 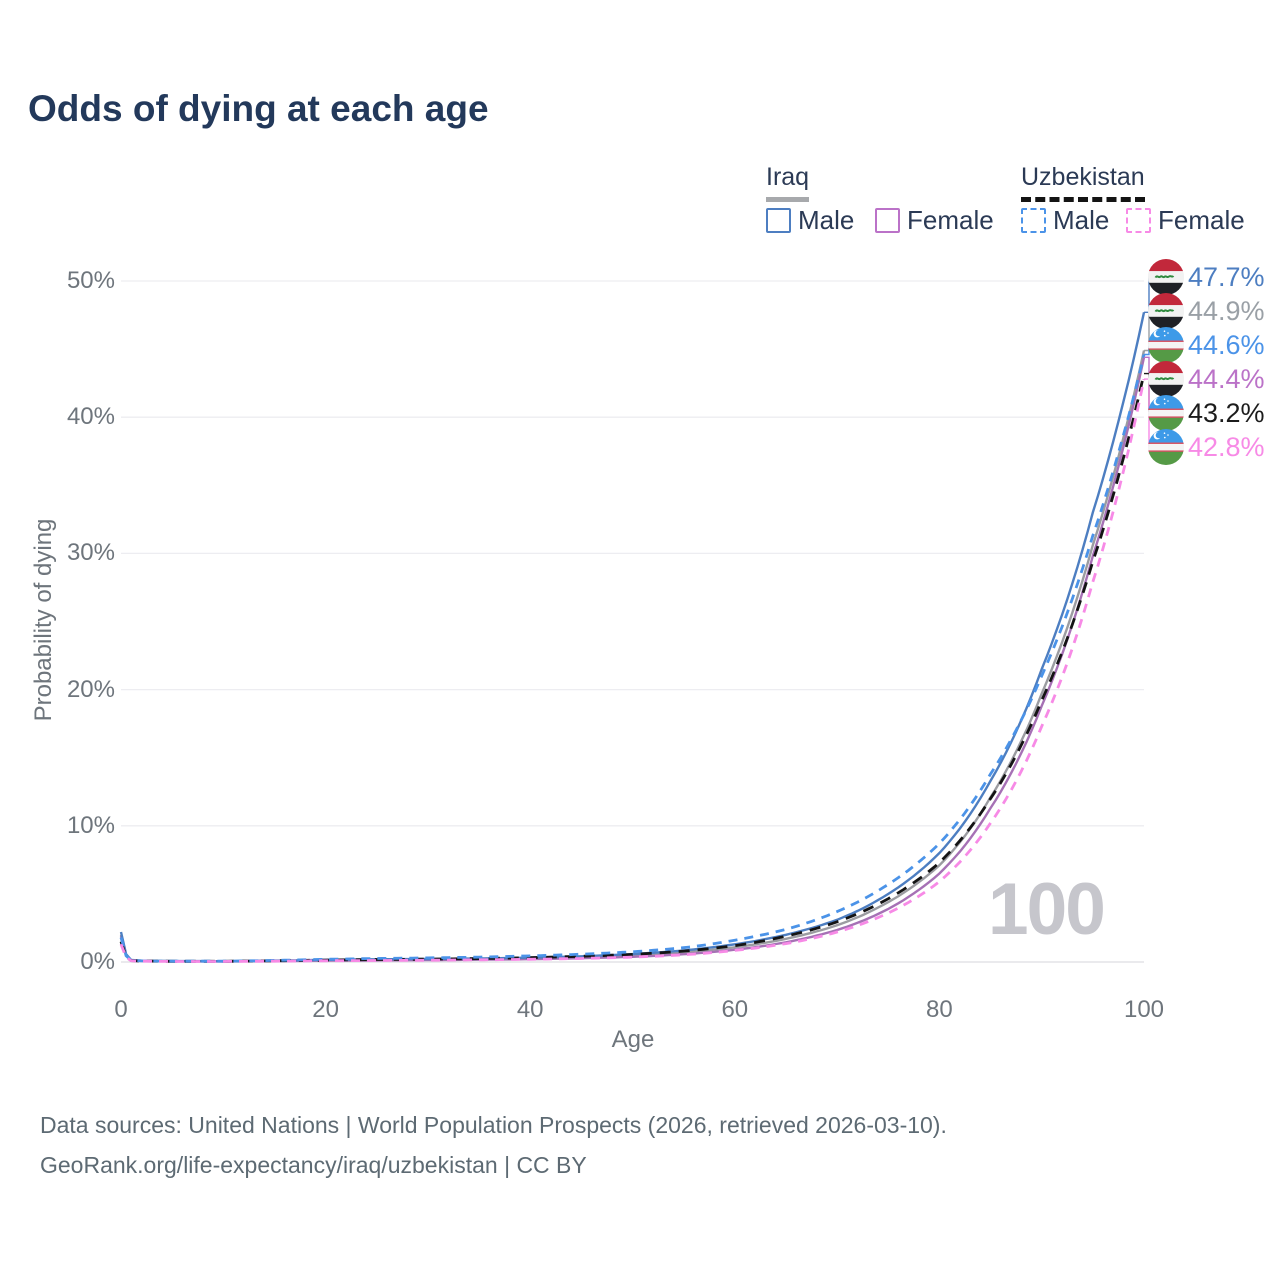 I want to click on end-value-uzbekistan-male: 44.6%, so click(x=1226, y=345).